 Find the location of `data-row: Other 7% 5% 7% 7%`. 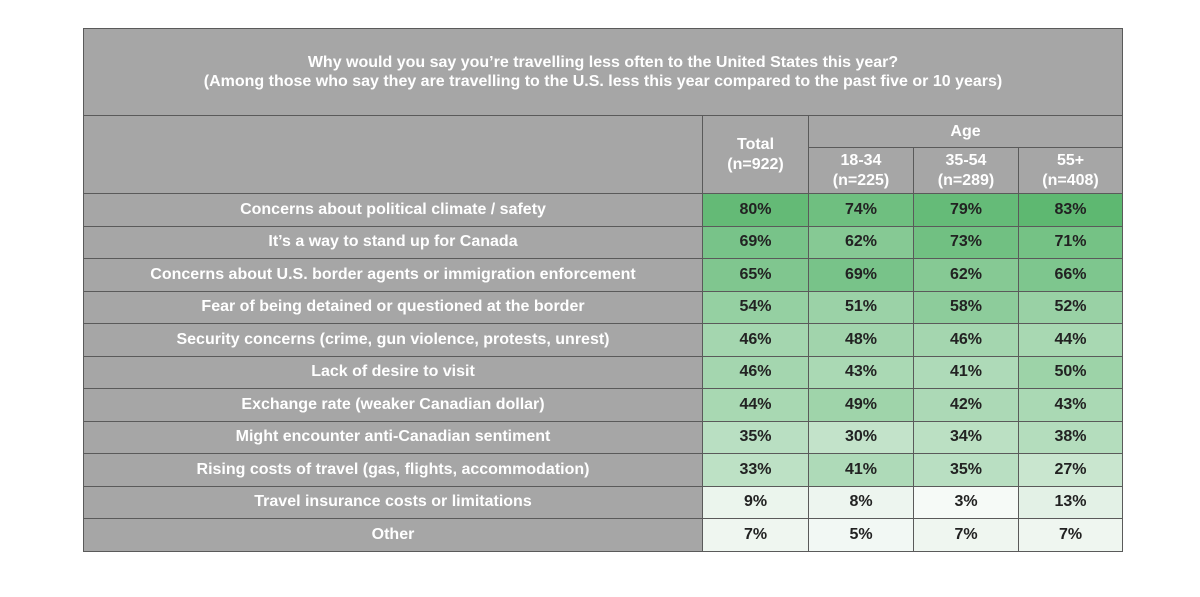

data-row: Other 7% 5% 7% 7% is located at coordinates (603, 535).